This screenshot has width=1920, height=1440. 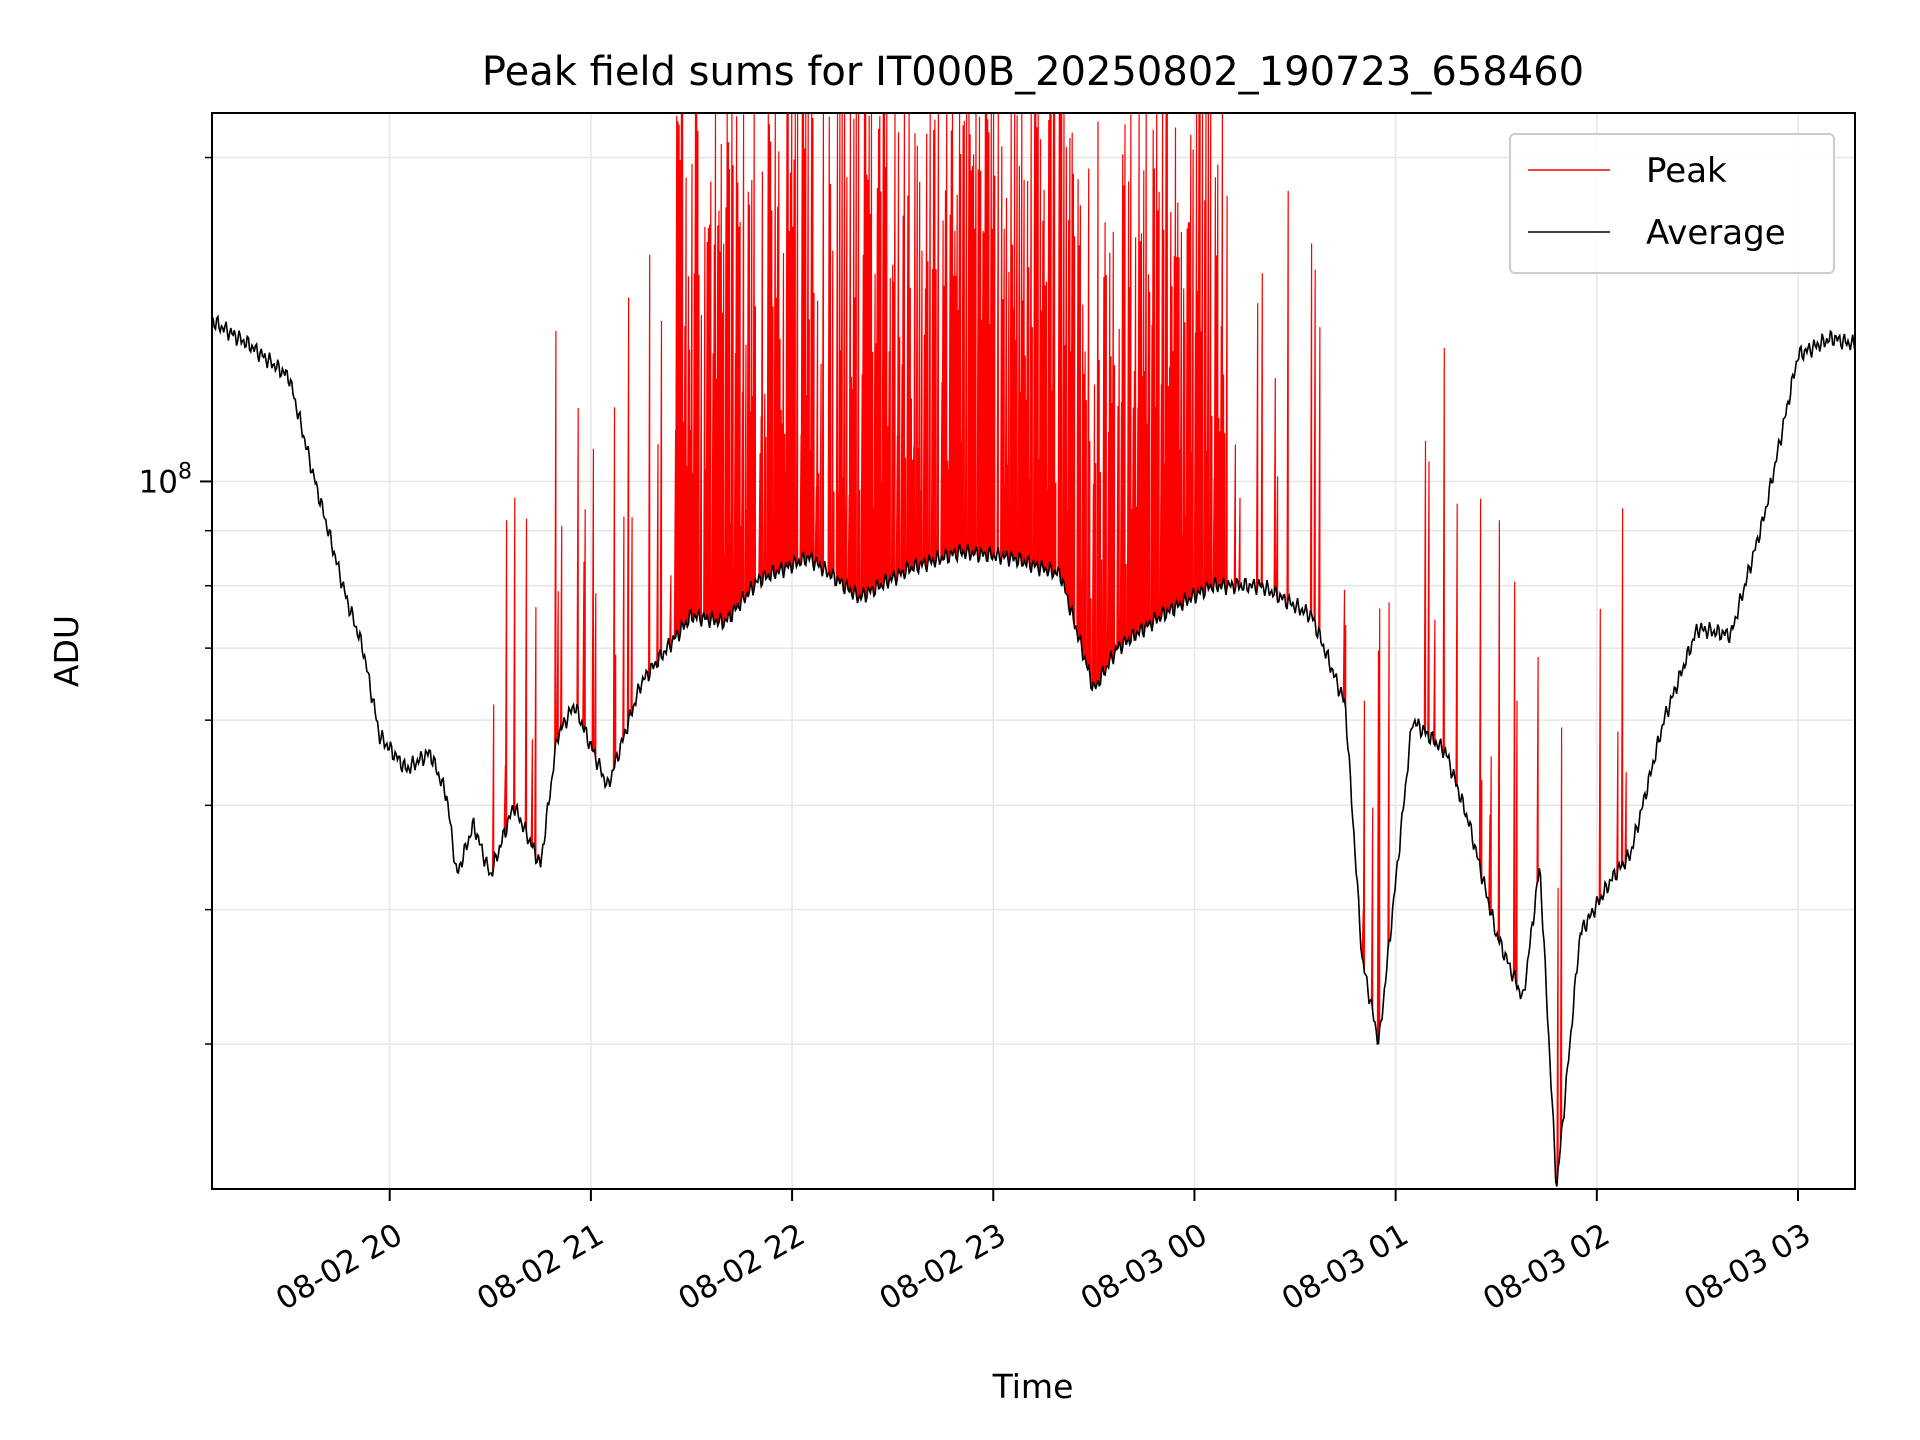 I want to click on y-tick-label: 108, so click(x=165, y=479).